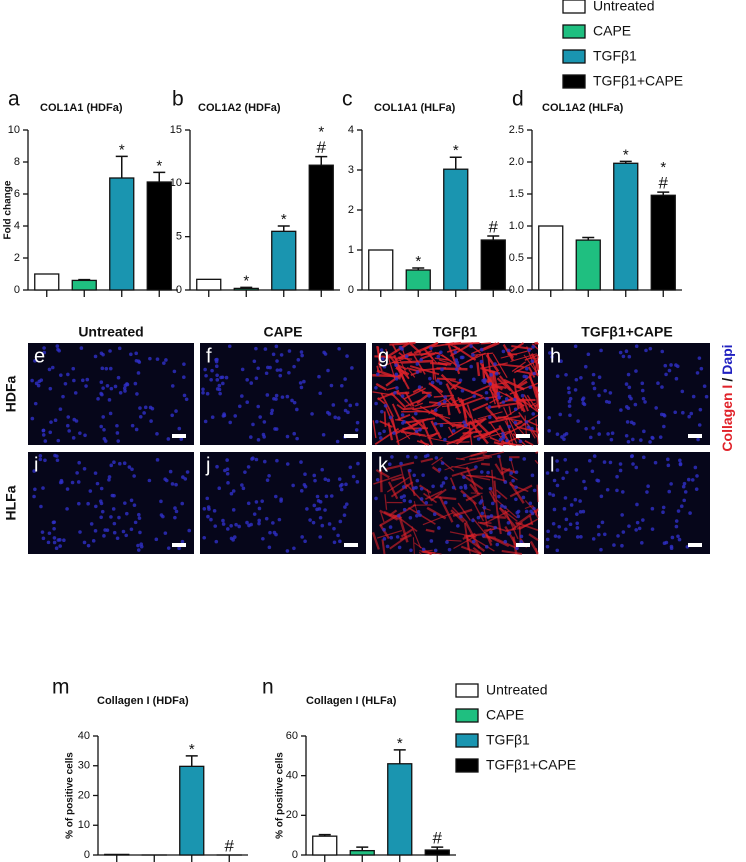 The width and height of the screenshot is (746, 862). Describe the element at coordinates (17, 162) in the screenshot. I see `y-tick-label: 8` at that location.